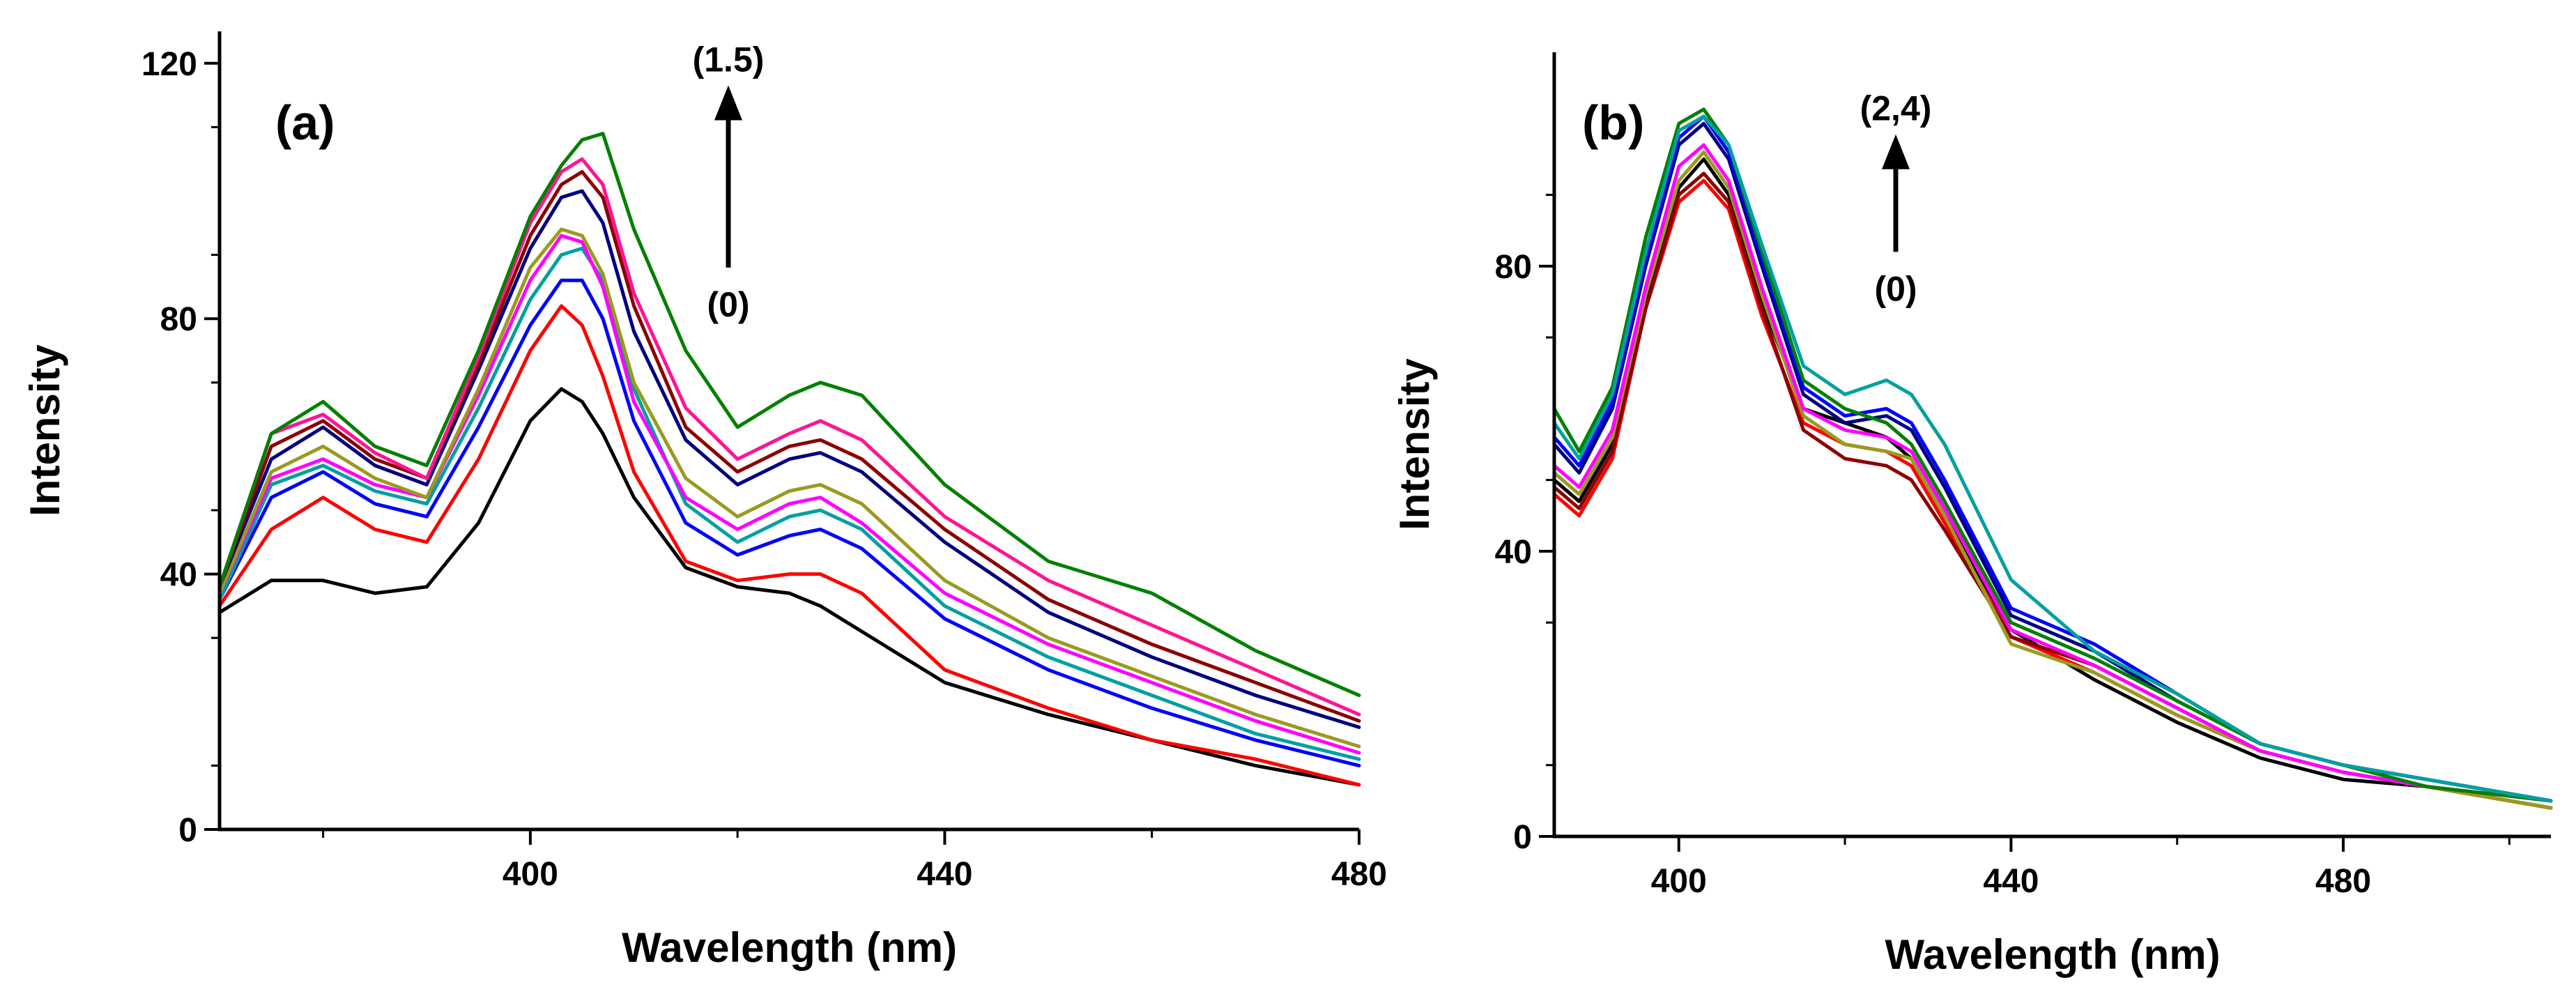 The width and height of the screenshot is (2576, 1003). Describe the element at coordinates (305, 122) in the screenshot. I see `panel-label: (a)` at that location.